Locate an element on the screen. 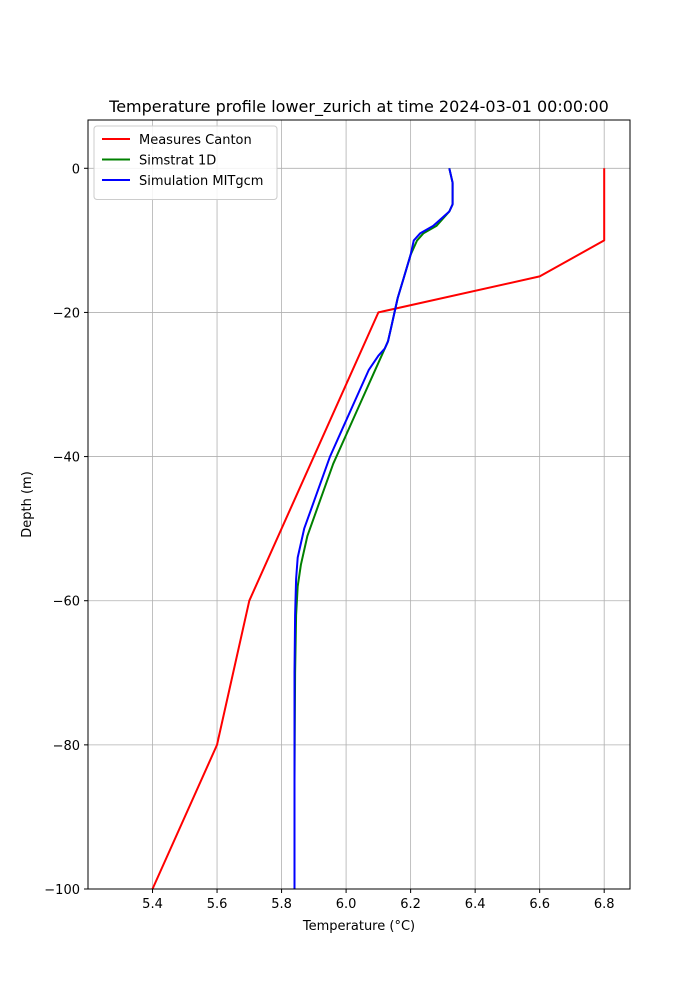  legend-box is located at coordinates (185, 162).